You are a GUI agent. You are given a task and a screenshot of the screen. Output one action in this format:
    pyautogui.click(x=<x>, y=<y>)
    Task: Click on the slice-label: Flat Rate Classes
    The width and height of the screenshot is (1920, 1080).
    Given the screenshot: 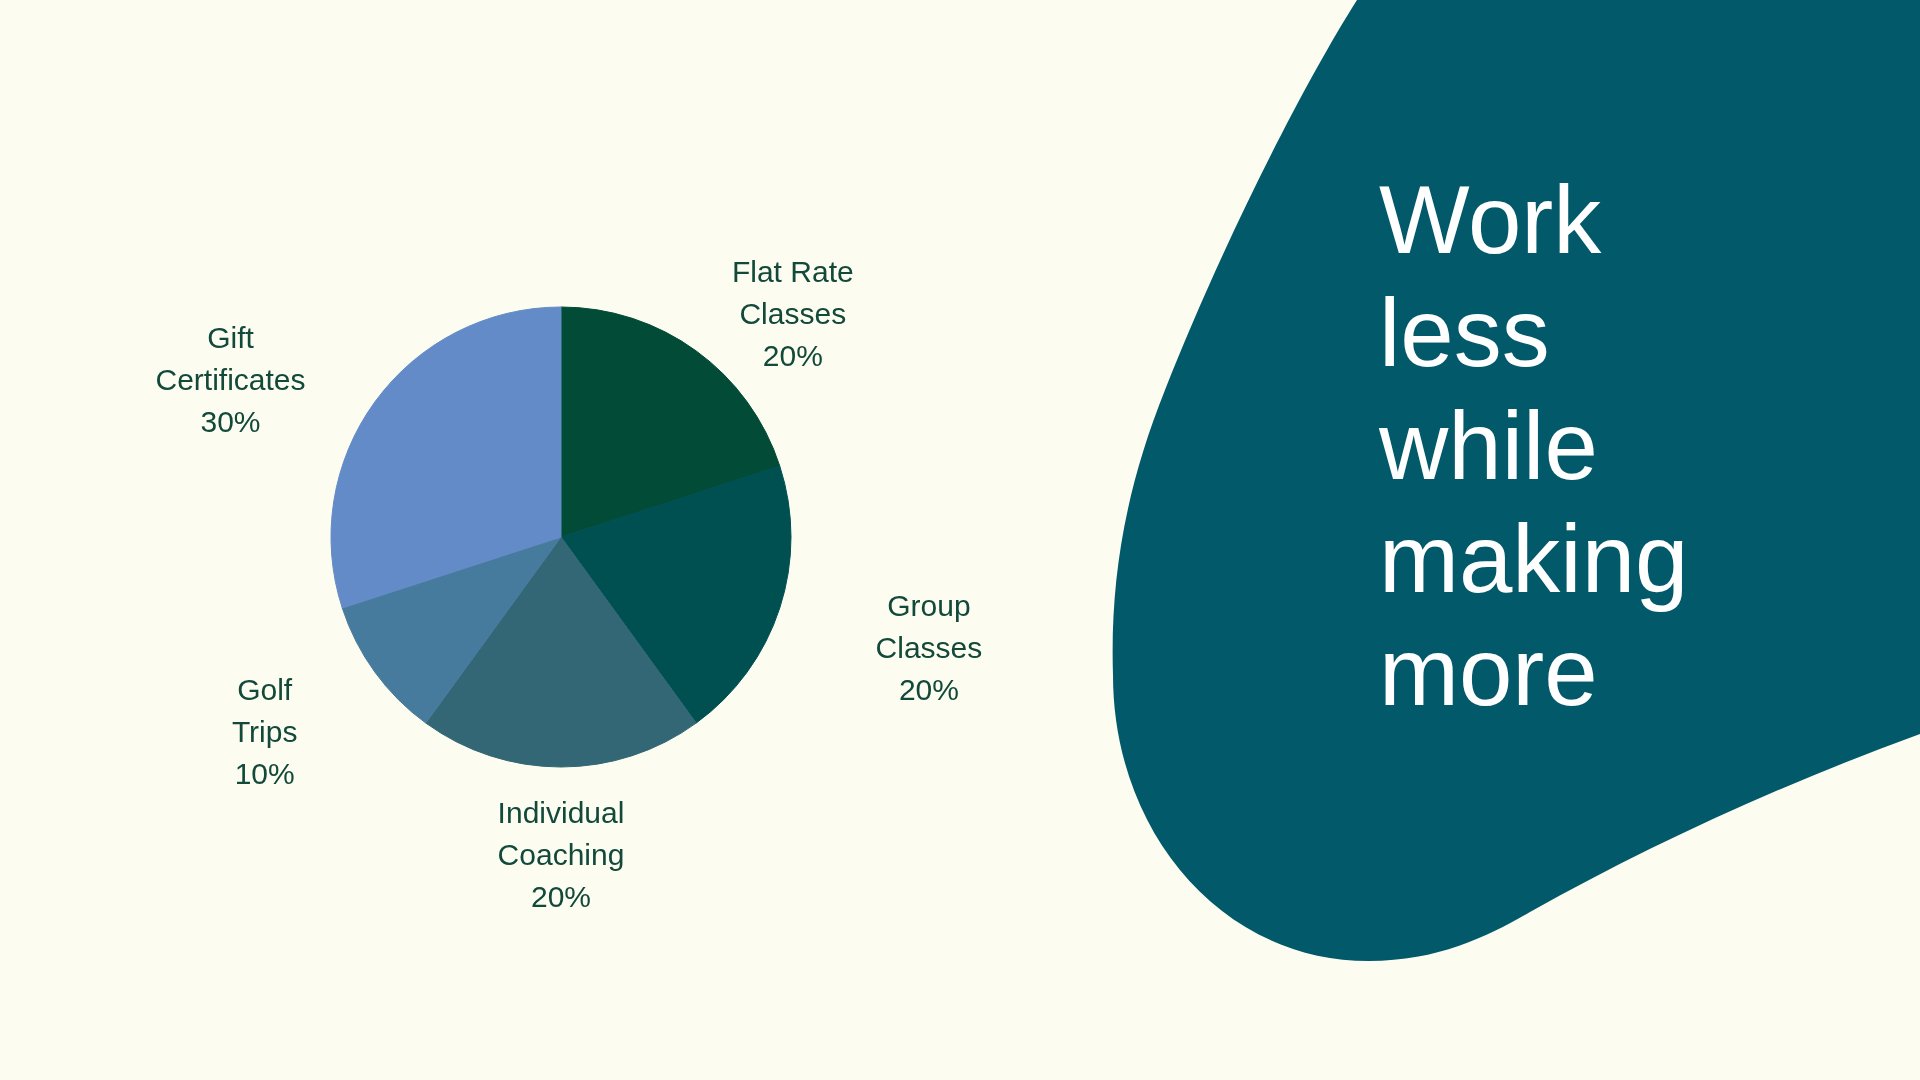 What is the action you would take?
    pyautogui.click(x=792, y=292)
    